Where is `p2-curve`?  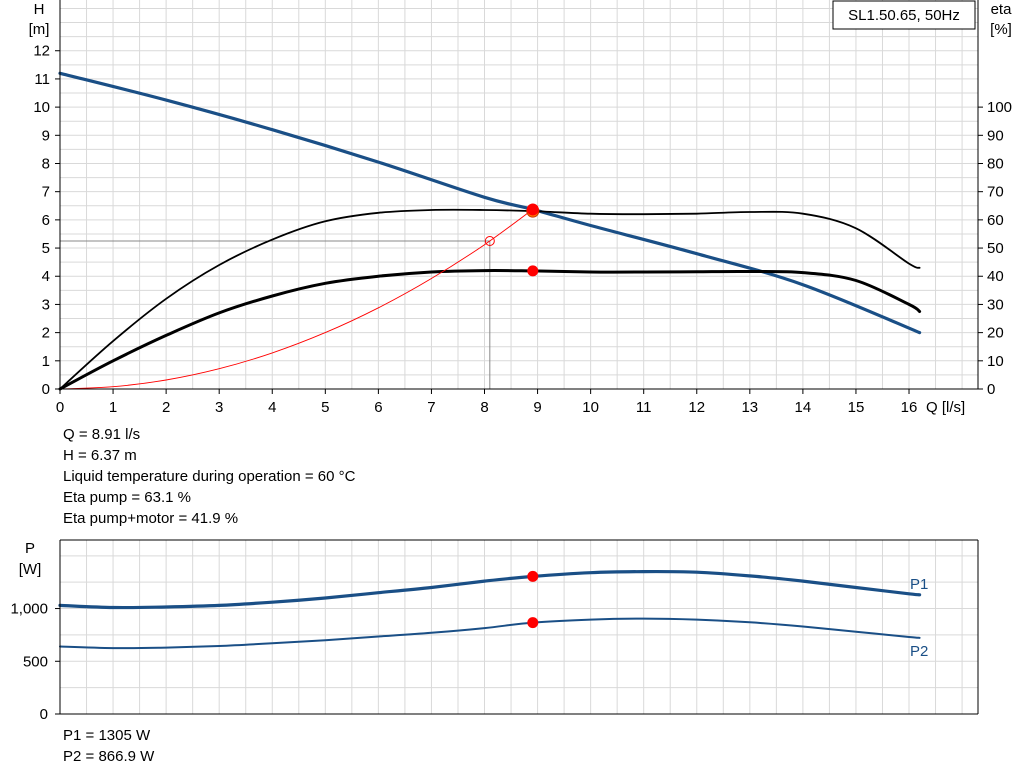
p2-curve is located at coordinates (490, 633).